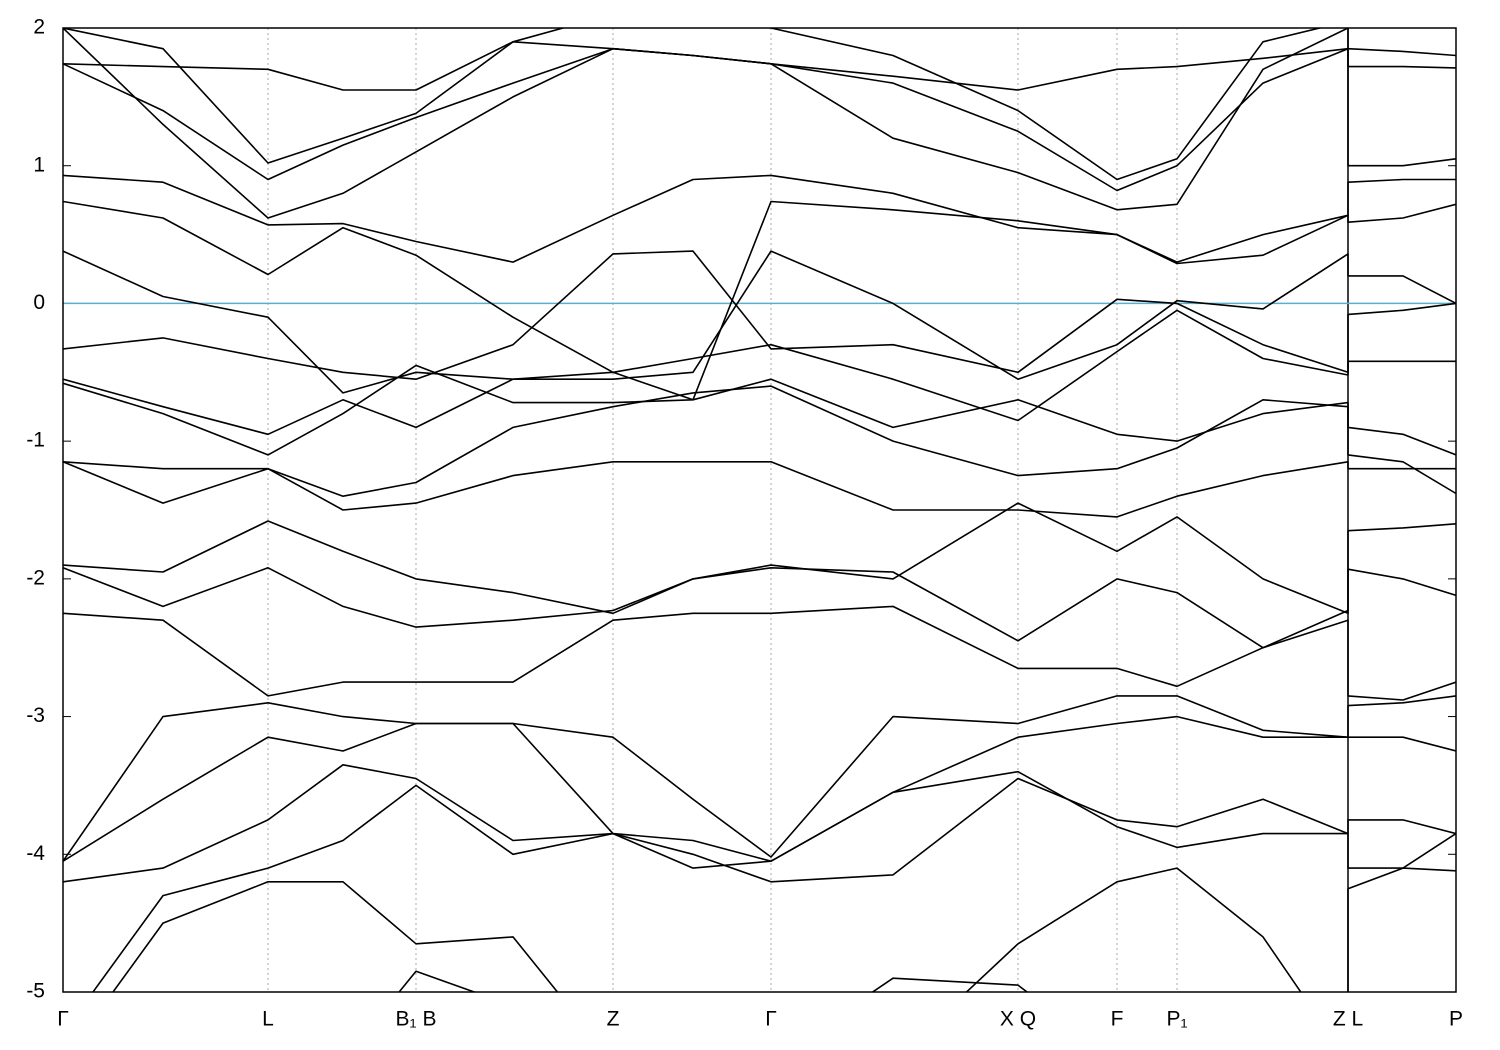  Describe the element at coordinates (613, 1019) in the screenshot. I see `x-tick-label: Z` at that location.